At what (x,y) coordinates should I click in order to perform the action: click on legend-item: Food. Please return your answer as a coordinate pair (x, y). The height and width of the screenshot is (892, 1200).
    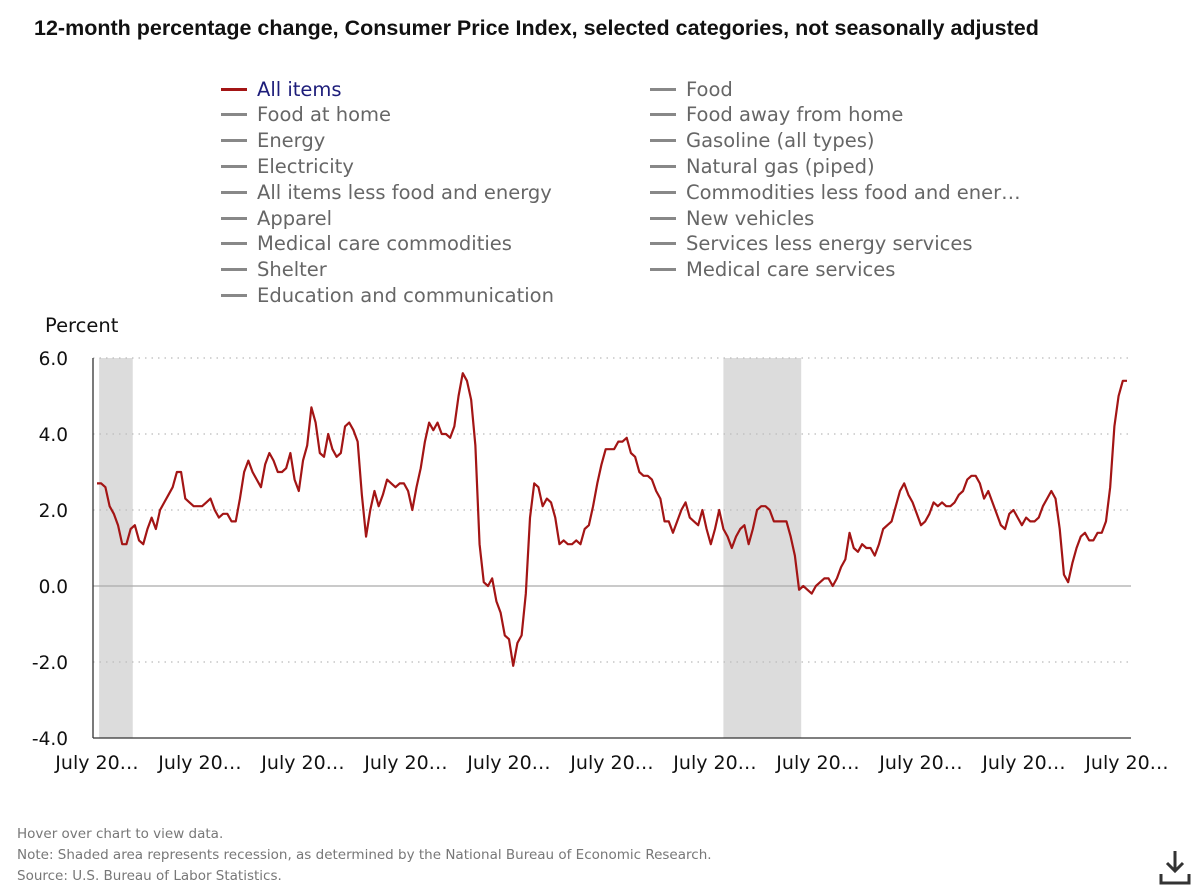
    Looking at the image, I should click on (691, 89).